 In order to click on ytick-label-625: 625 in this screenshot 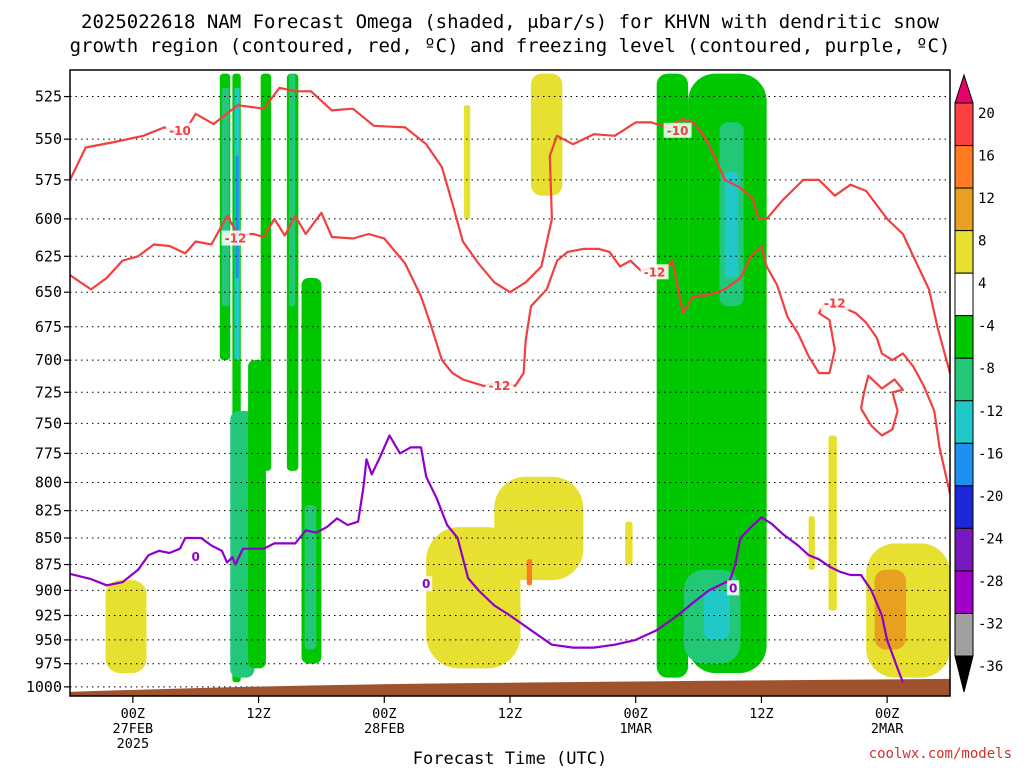, I will do `click(48, 256)`.